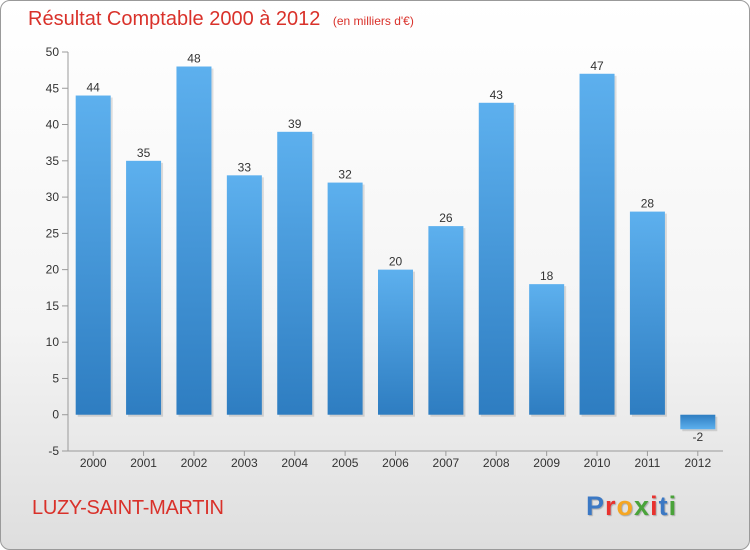  Describe the element at coordinates (345, 463) in the screenshot. I see `x-tick-label: 2005` at that location.